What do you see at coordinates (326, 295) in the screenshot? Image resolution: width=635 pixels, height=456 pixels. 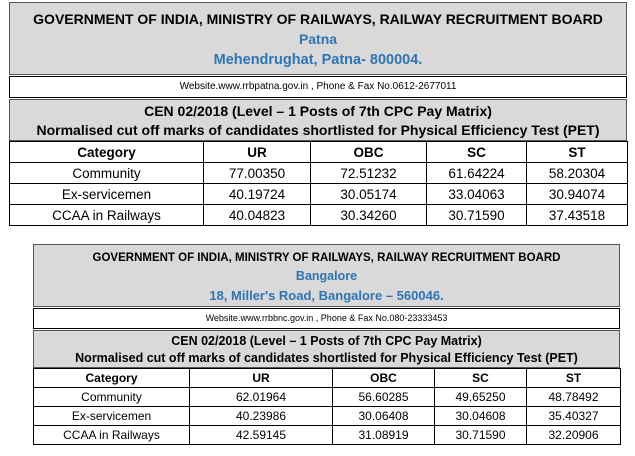 I see `board-address: 18, Miller's Road, Bangalore – 560046.` at bounding box center [326, 295].